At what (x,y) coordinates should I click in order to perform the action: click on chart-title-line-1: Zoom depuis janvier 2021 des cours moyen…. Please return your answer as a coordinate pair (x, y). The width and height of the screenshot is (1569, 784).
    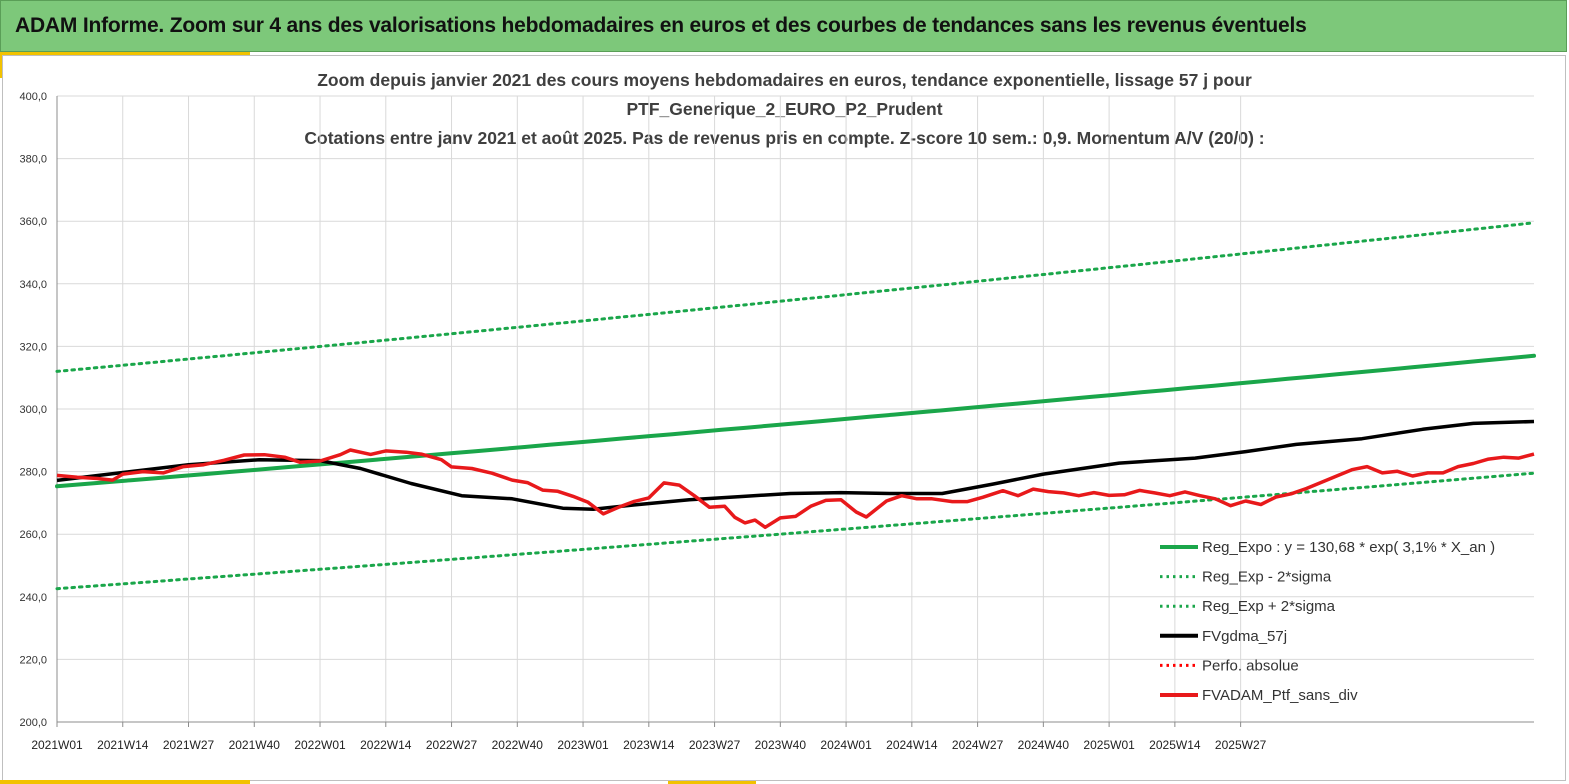
    Looking at the image, I should click on (784, 80).